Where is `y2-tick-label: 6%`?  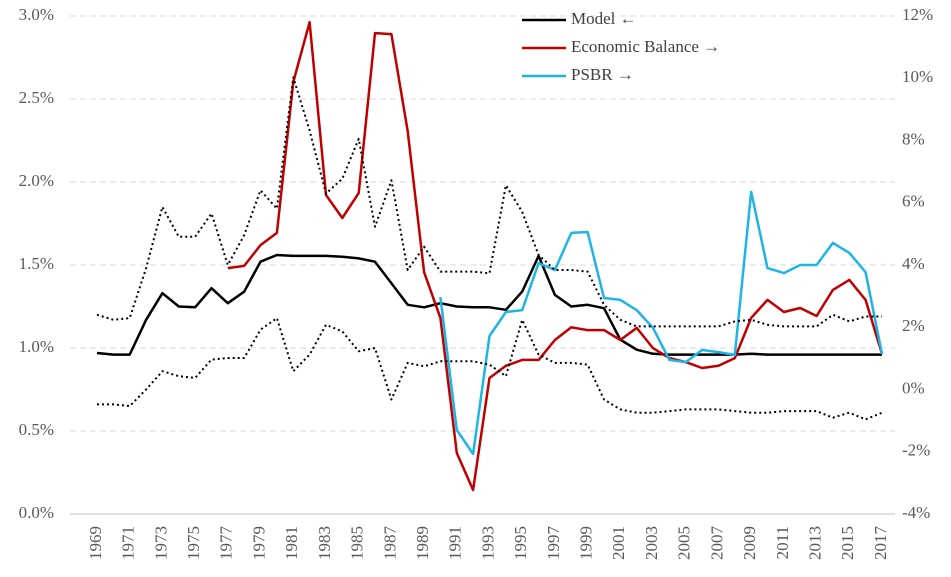
y2-tick-label: 6% is located at coordinates (913, 201).